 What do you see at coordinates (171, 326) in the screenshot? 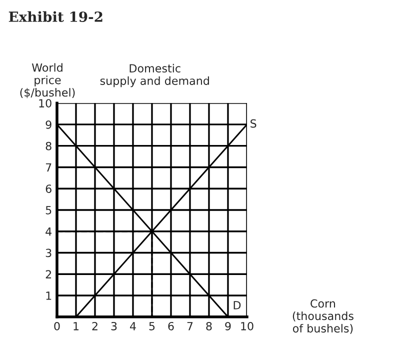
I see `x-tick-label: 6` at bounding box center [171, 326].